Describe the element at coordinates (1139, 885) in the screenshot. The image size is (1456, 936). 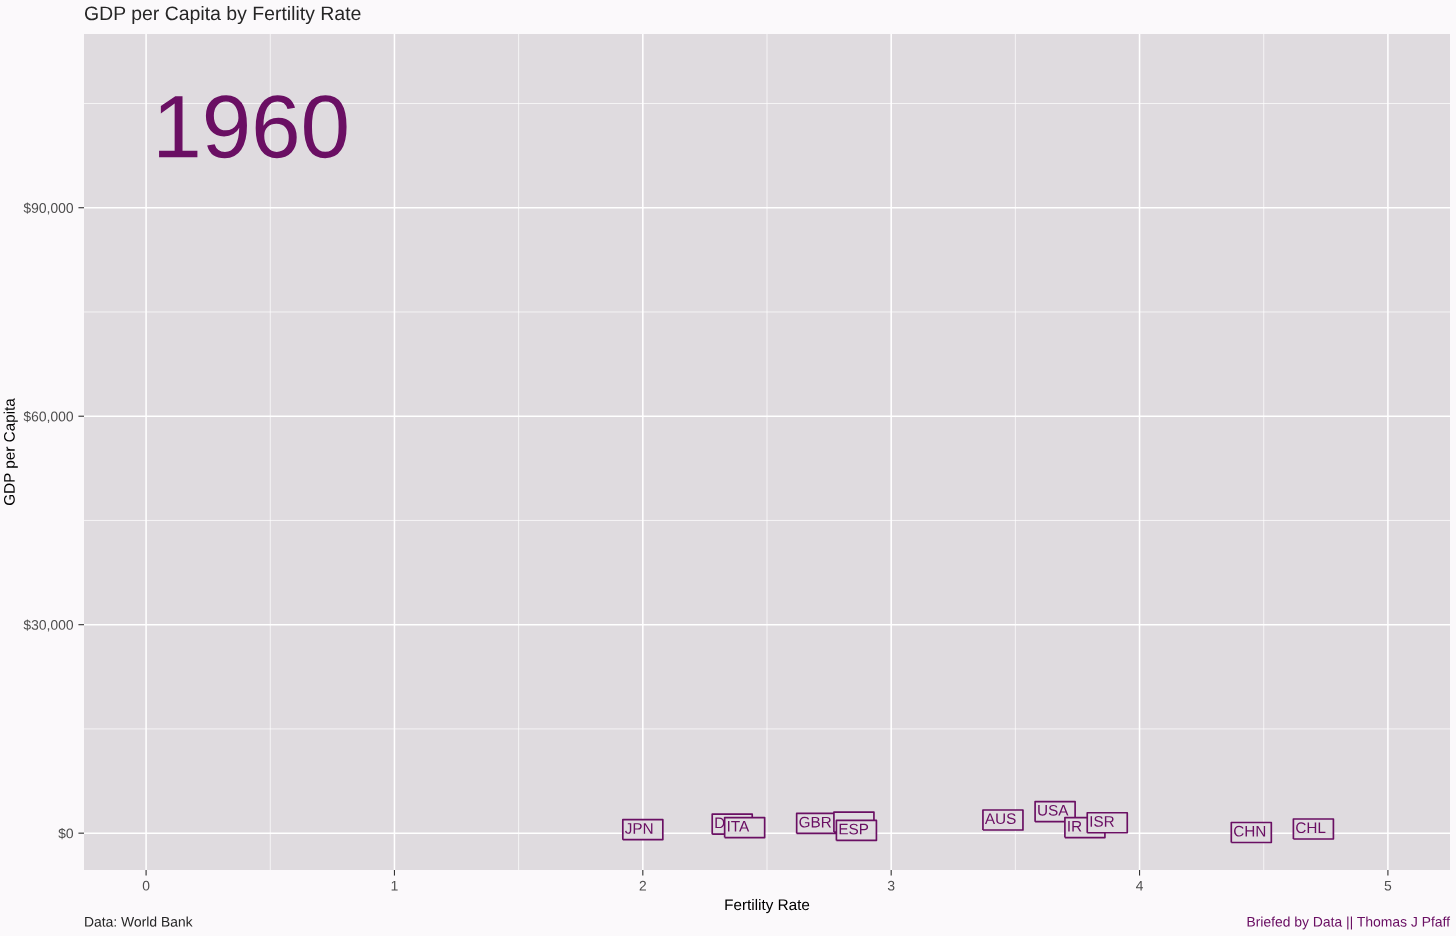
I see `x-tick-label: 4` at that location.